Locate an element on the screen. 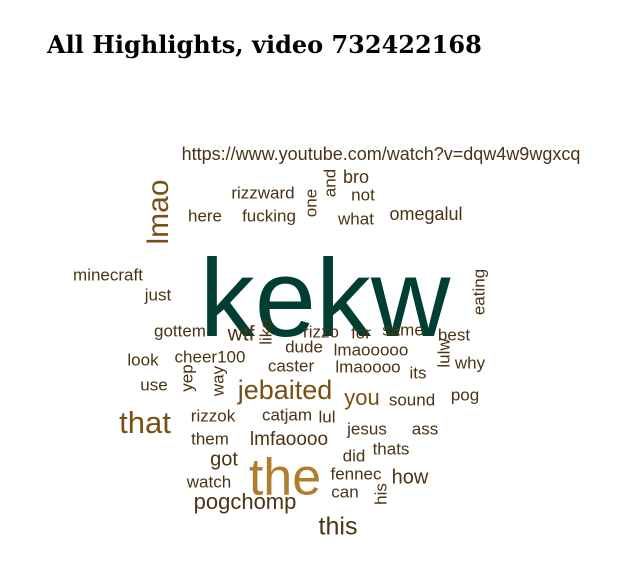  cloud-word: minecraft is located at coordinates (108, 274).